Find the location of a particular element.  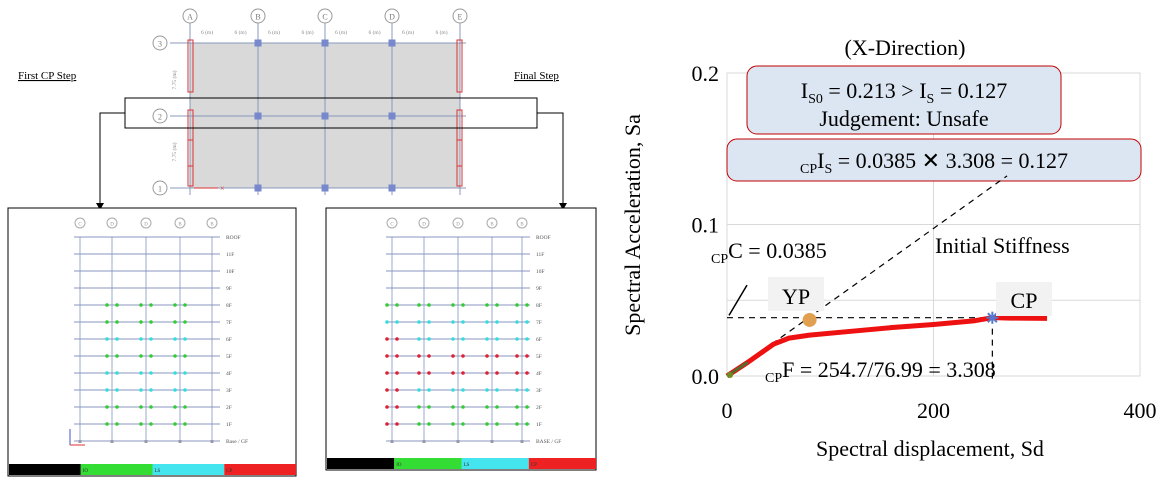

grid-bubble-letter: C is located at coordinates (324, 17).